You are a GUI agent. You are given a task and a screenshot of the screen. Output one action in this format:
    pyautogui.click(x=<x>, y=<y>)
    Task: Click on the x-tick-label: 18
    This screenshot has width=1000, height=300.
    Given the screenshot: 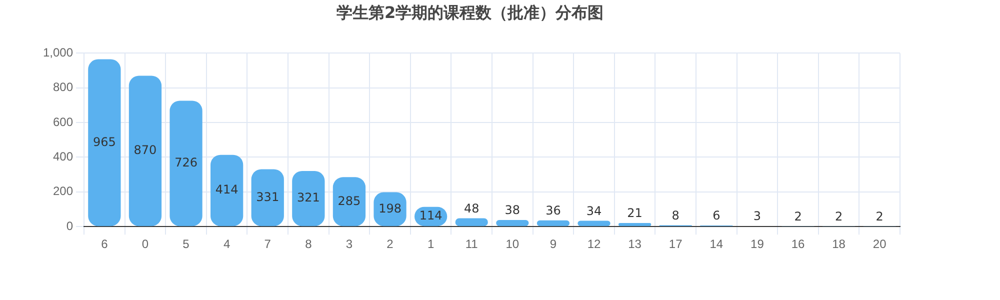 What is the action you would take?
    pyautogui.click(x=839, y=244)
    